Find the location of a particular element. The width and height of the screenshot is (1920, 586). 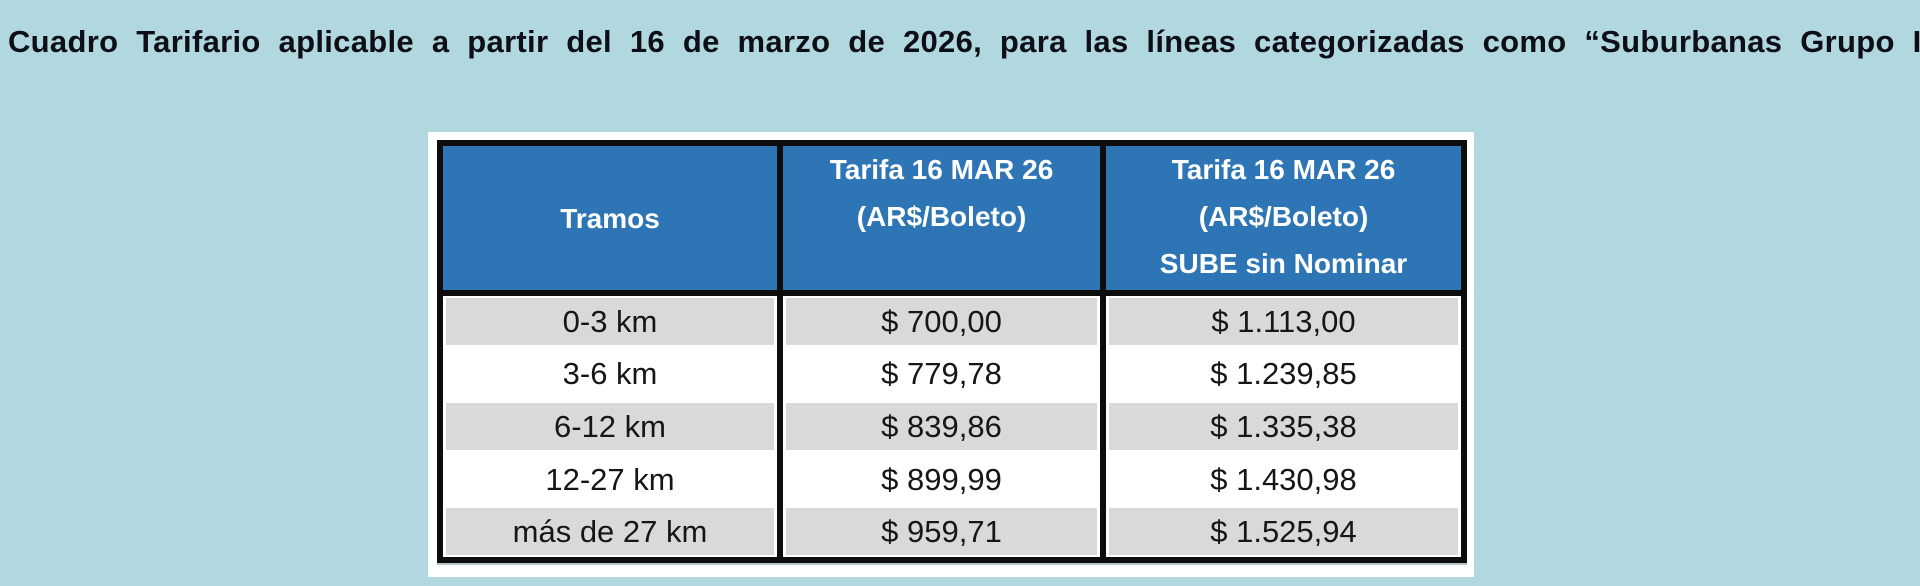

column-header-tarifa: Tarifa 16 MAR 26 (AR$/Boleto) is located at coordinates (940, 219).